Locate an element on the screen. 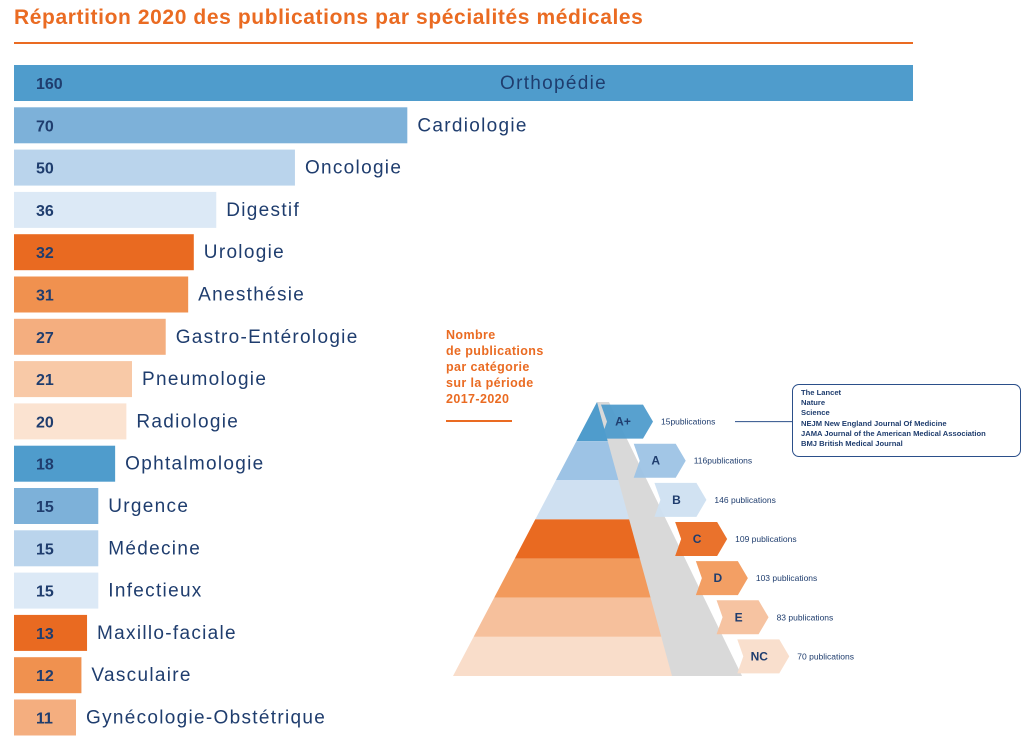 Image resolution: width=1024 pixels, height=737 pixels. bar-category-label: Gynécologie-Obstétrique is located at coordinates (206, 718).